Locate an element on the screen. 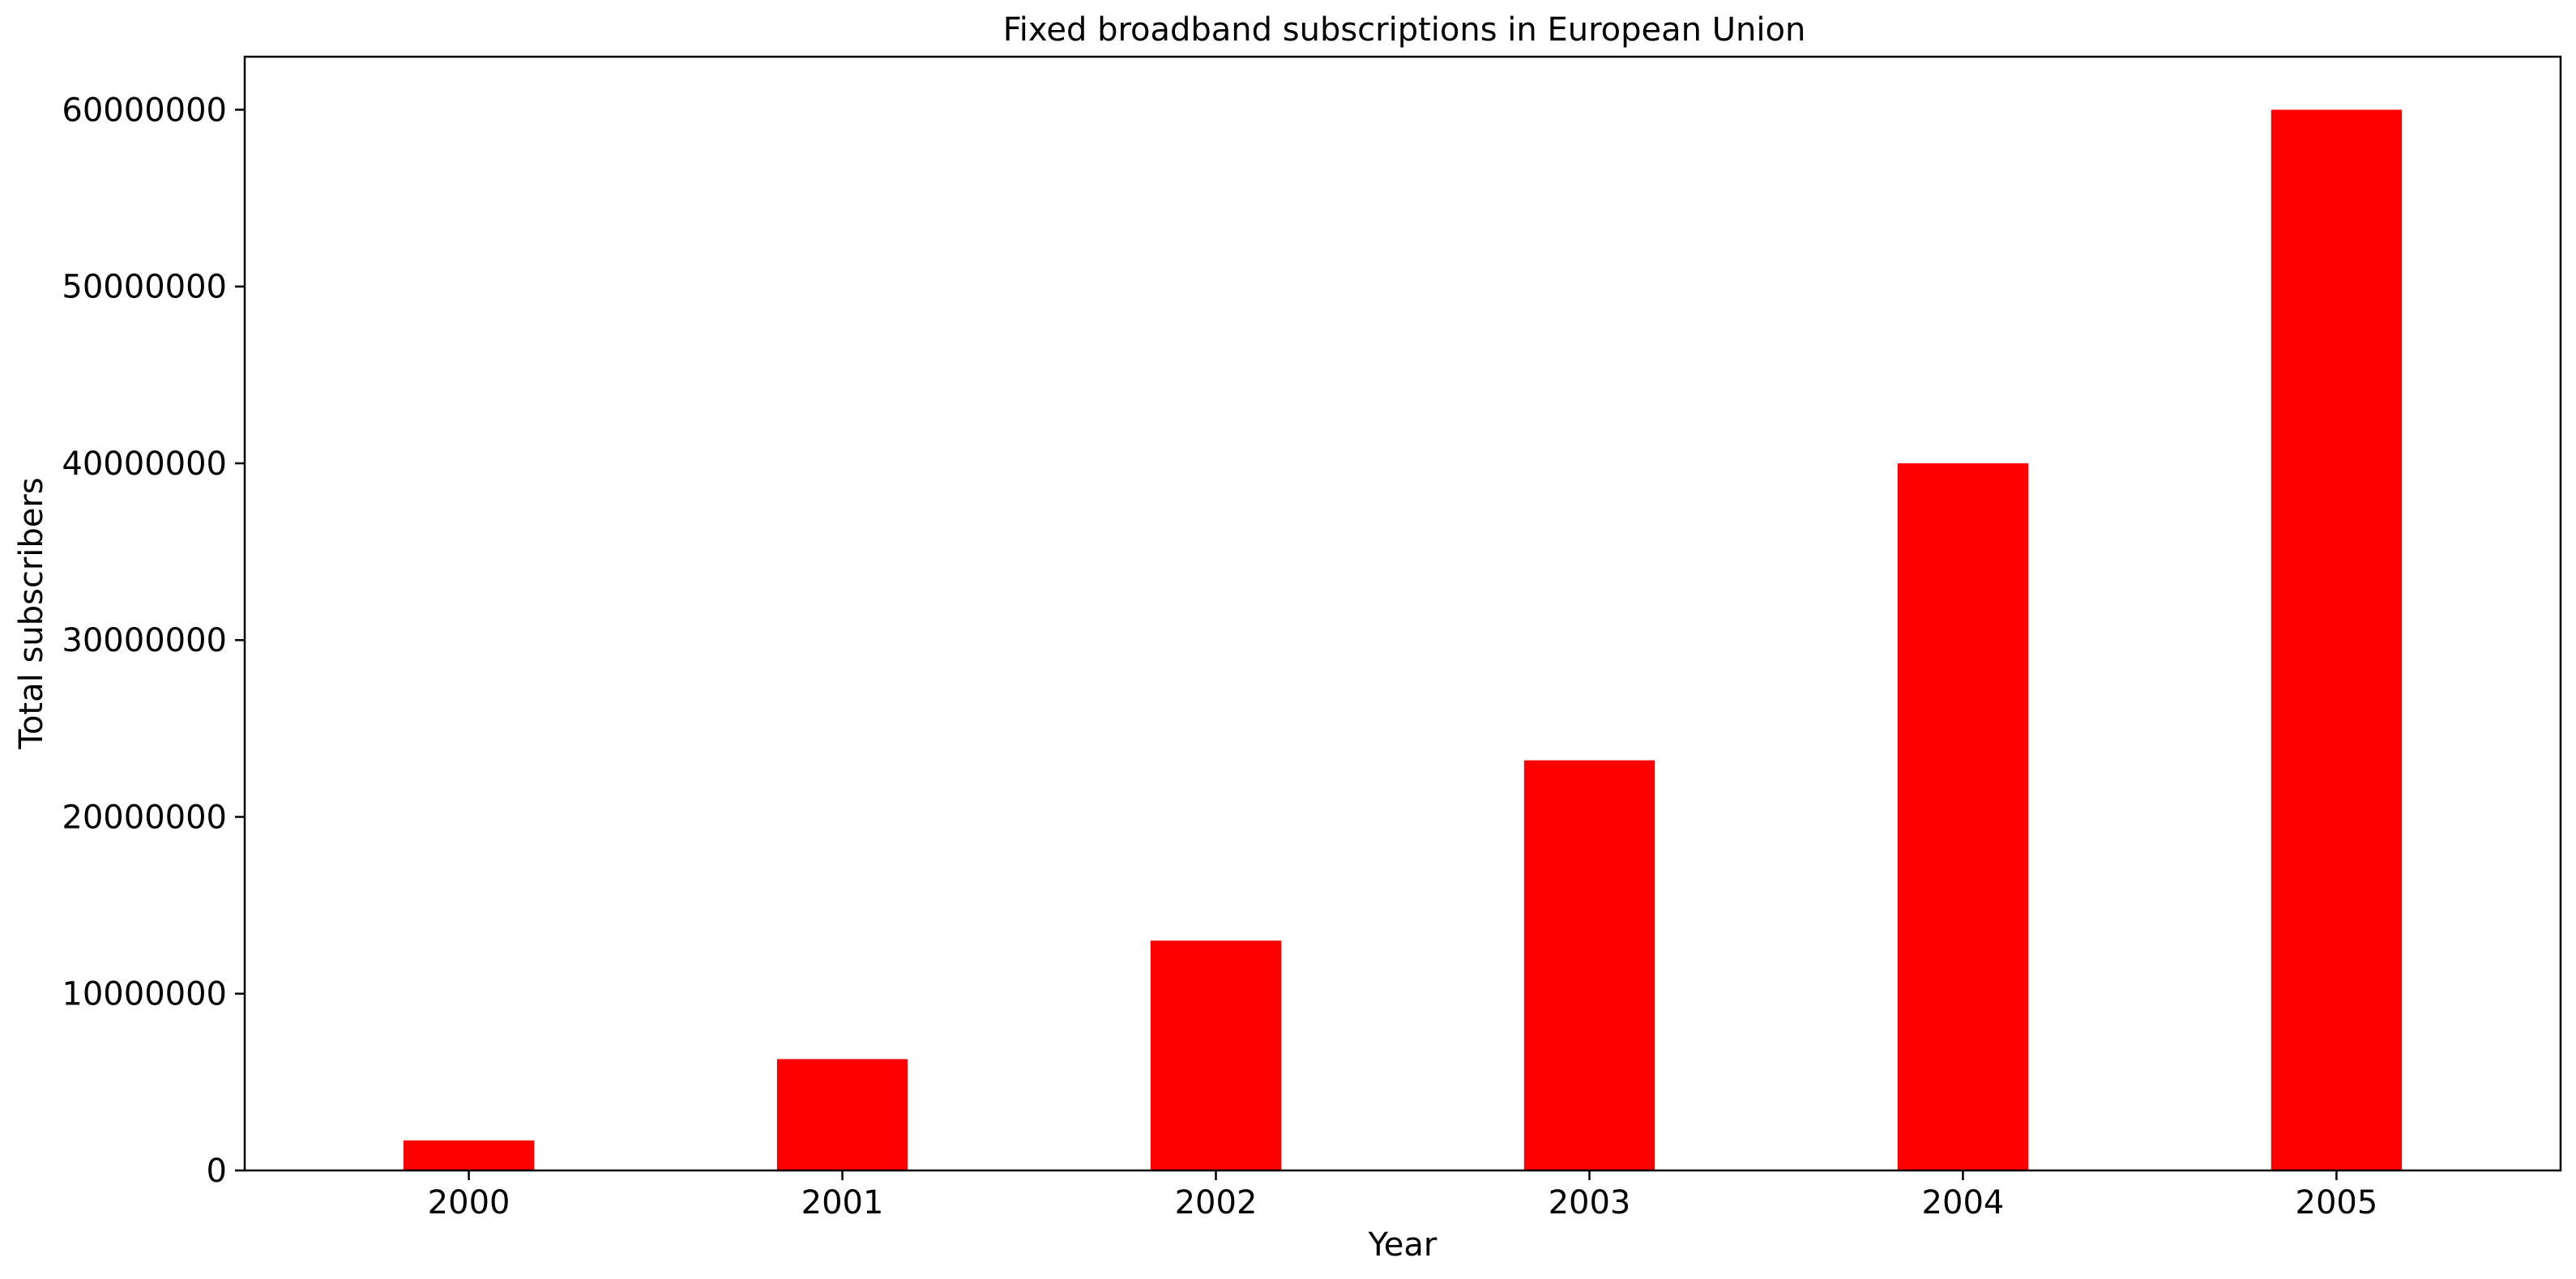  bar-2005 is located at coordinates (2337, 639).